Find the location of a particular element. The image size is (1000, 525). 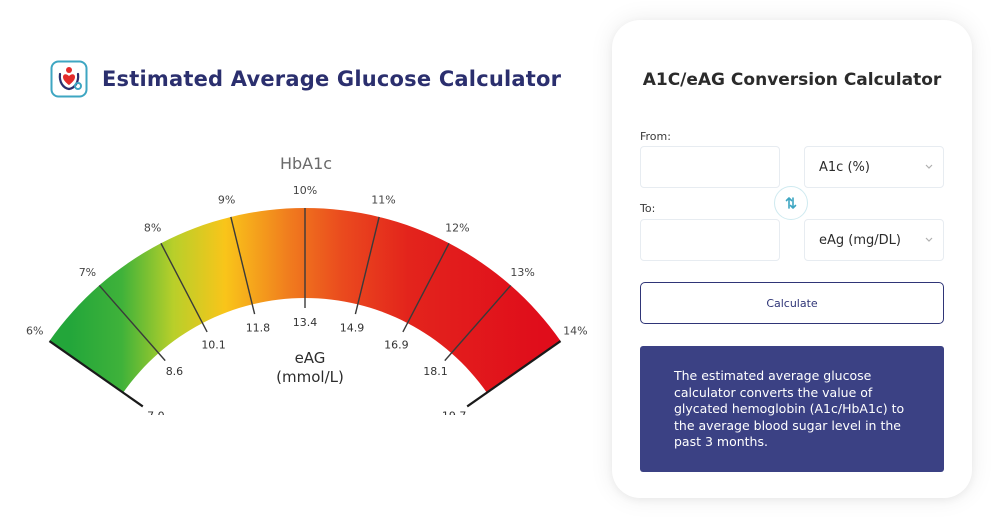

gauge-inner-tick-label: 18.1 is located at coordinates (435, 371).